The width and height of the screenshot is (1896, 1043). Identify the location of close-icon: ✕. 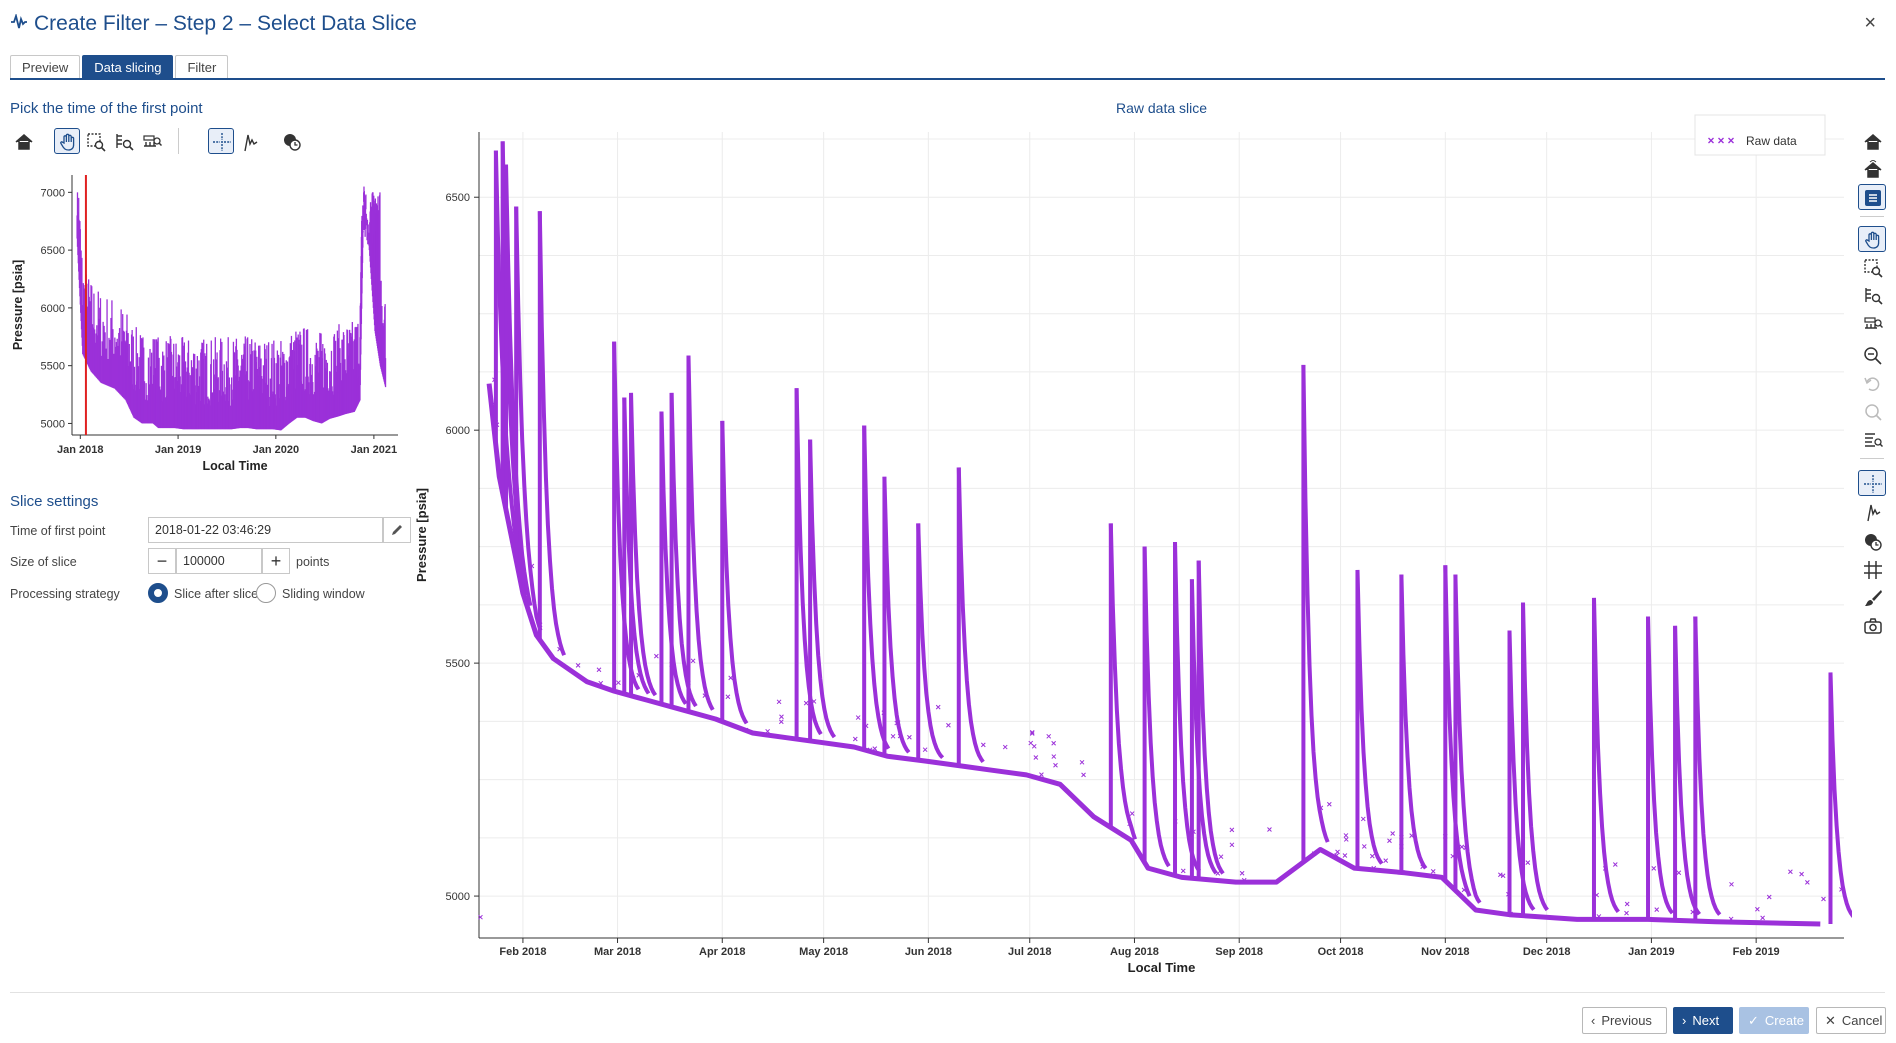
(1830, 1020).